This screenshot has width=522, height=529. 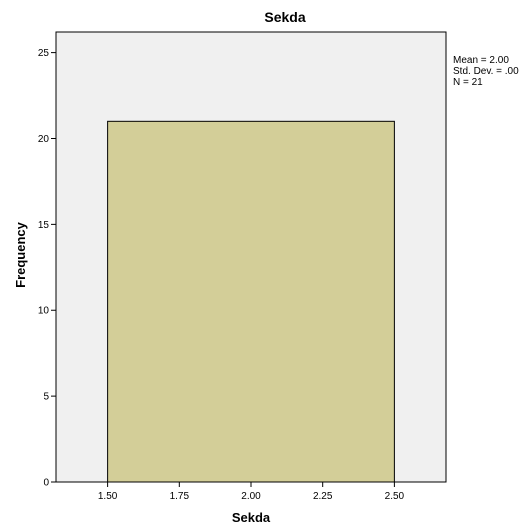 I want to click on y-axis: 0 5 10 15 20 25, so click(x=47, y=268).